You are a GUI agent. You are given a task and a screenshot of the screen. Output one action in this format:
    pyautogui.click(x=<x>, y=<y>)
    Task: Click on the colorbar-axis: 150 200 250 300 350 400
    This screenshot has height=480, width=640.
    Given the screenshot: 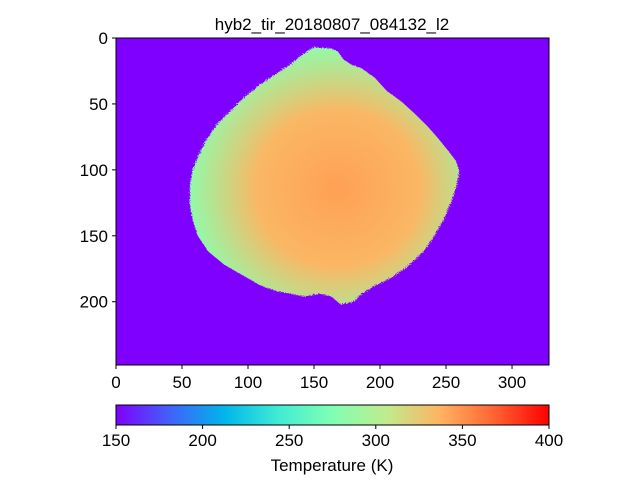 What is the action you would take?
    pyautogui.click(x=332, y=437)
    